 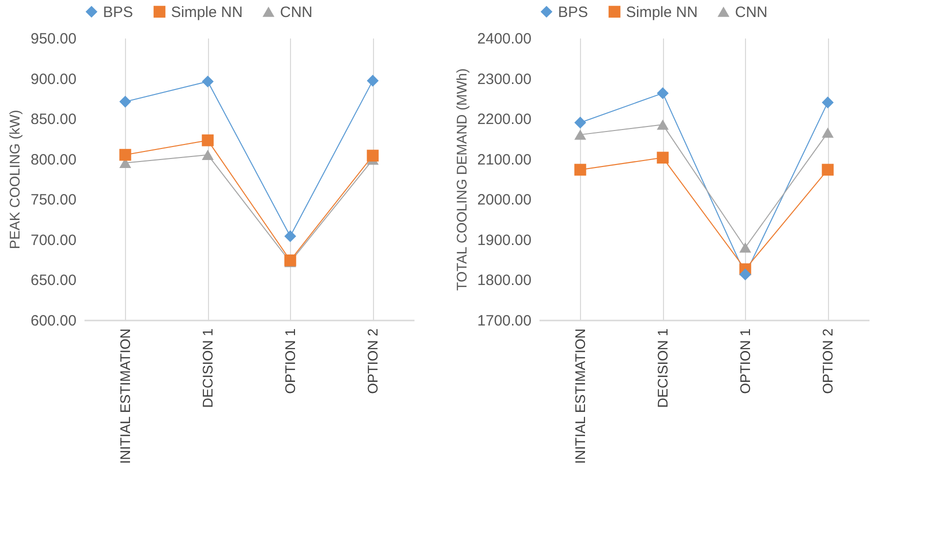 What do you see at coordinates (53, 200) in the screenshot?
I see `y-tick-label: 750.00` at bounding box center [53, 200].